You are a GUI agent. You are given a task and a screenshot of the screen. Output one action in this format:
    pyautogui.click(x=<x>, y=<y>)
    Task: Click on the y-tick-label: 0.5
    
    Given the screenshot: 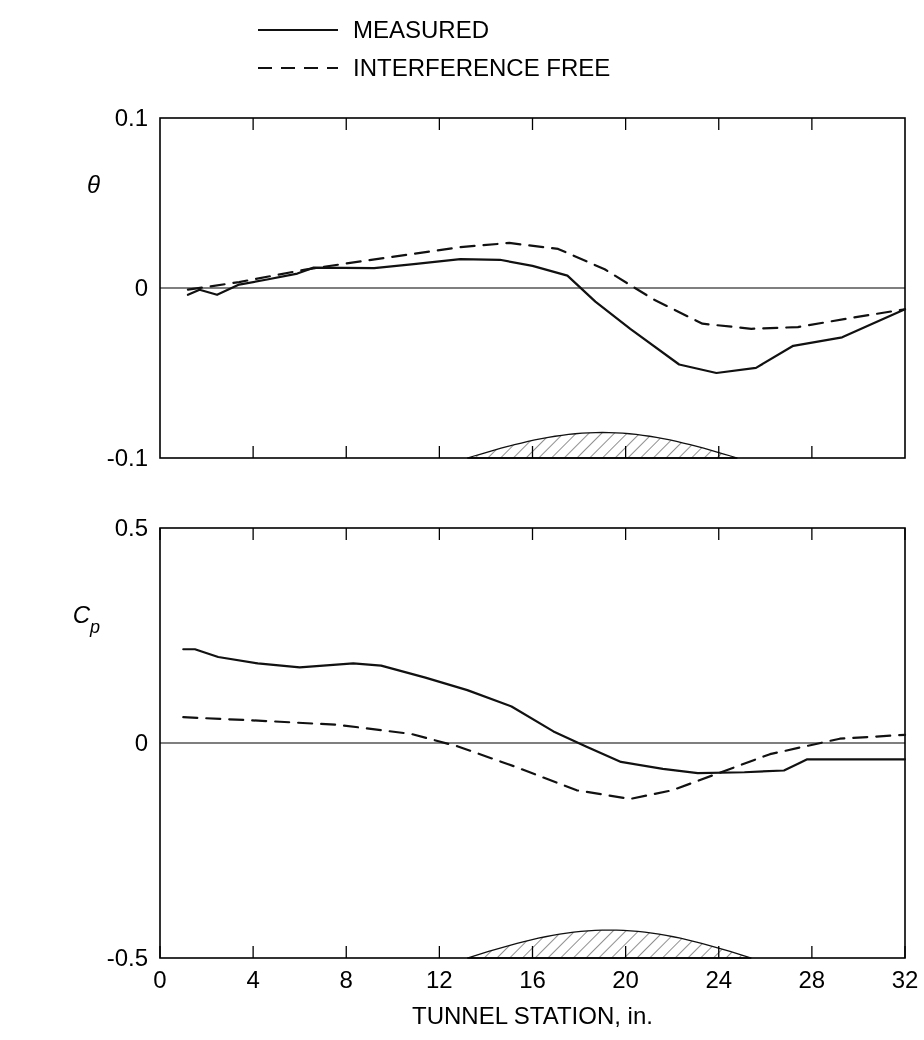 What is the action you would take?
    pyautogui.click(x=131, y=527)
    